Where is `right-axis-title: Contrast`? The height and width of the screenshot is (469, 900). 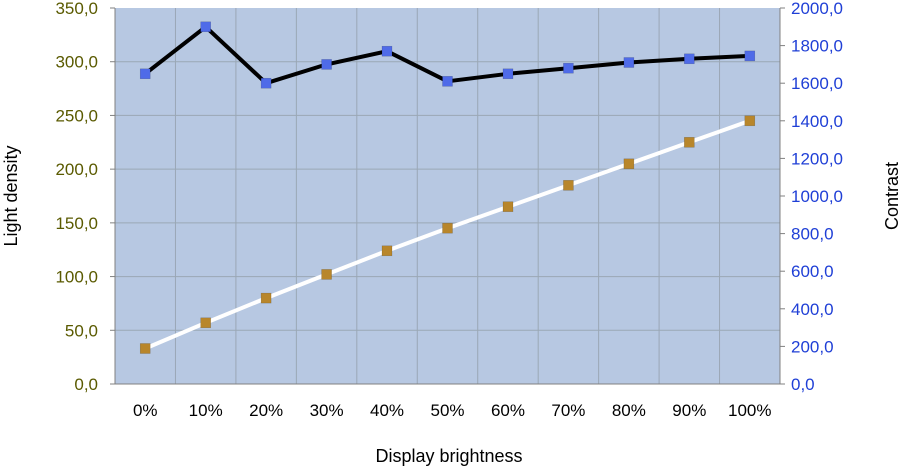 right-axis-title: Contrast is located at coordinates (891, 196).